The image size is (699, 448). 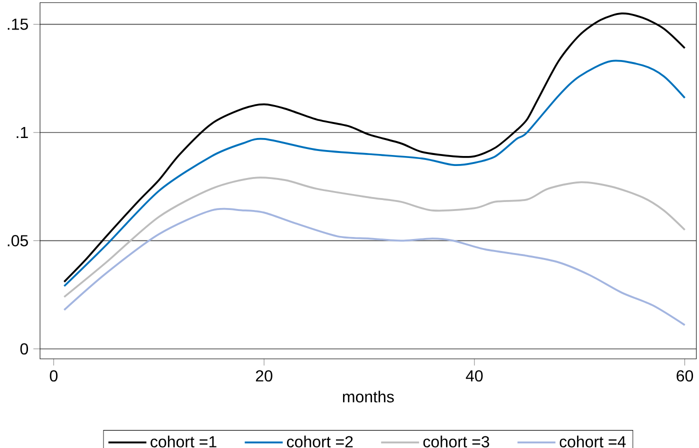 I want to click on x-tick-label: 0, so click(x=54, y=376).